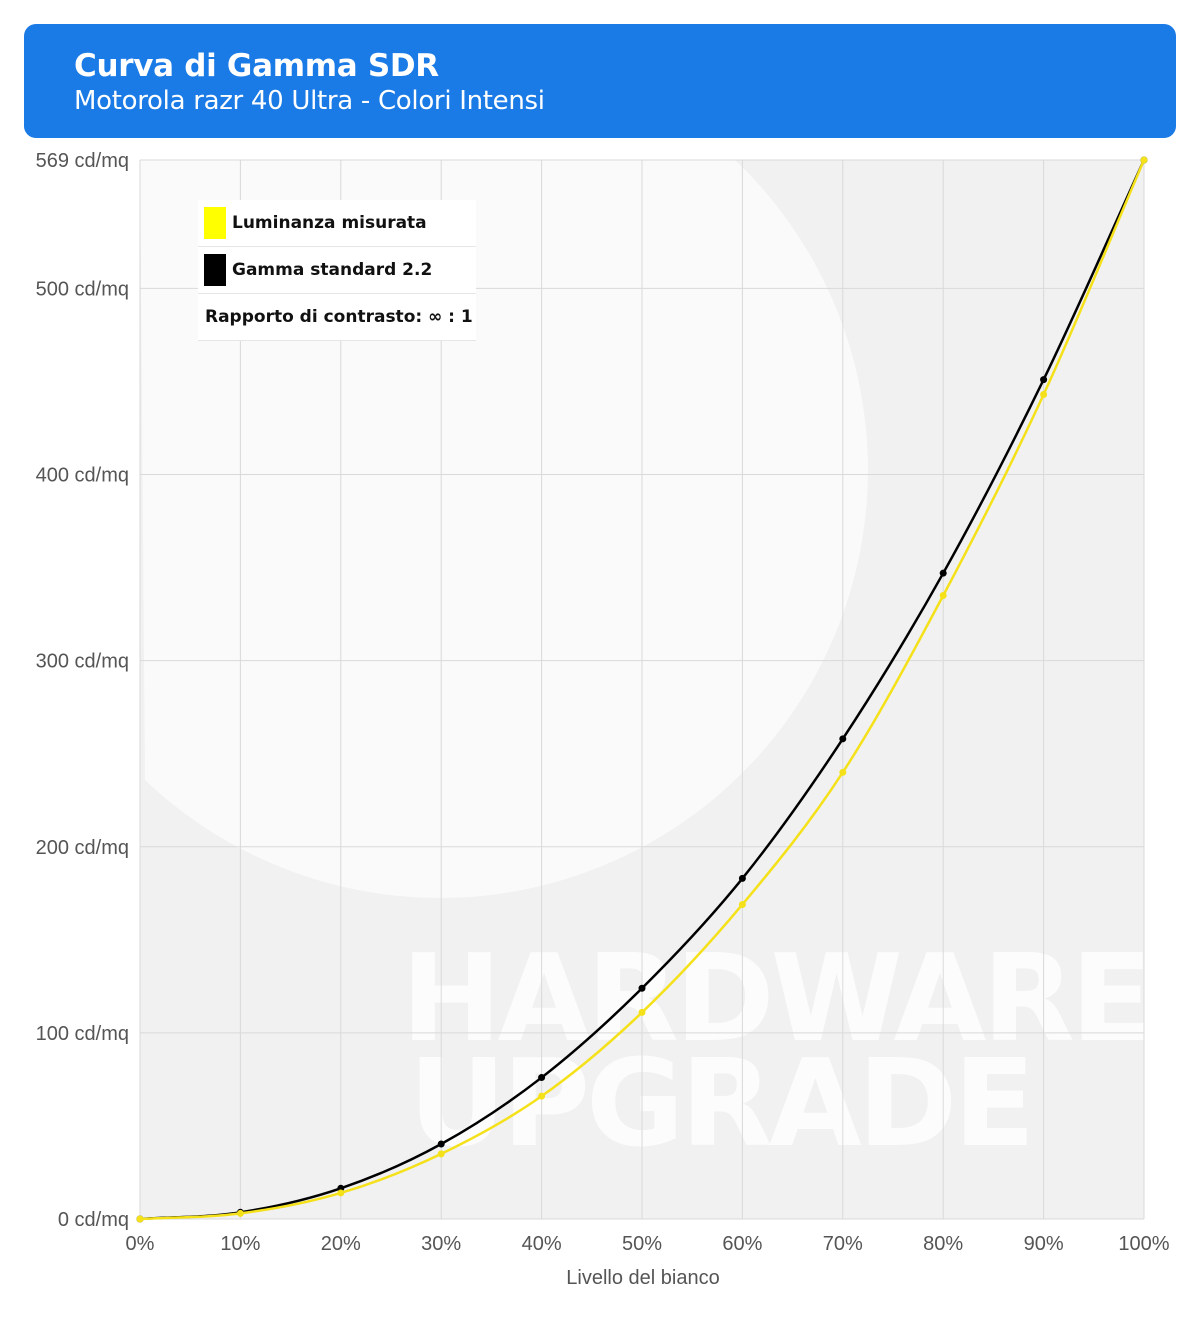  What do you see at coordinates (140, 1244) in the screenshot?
I see `x-tick-label: 0%` at bounding box center [140, 1244].